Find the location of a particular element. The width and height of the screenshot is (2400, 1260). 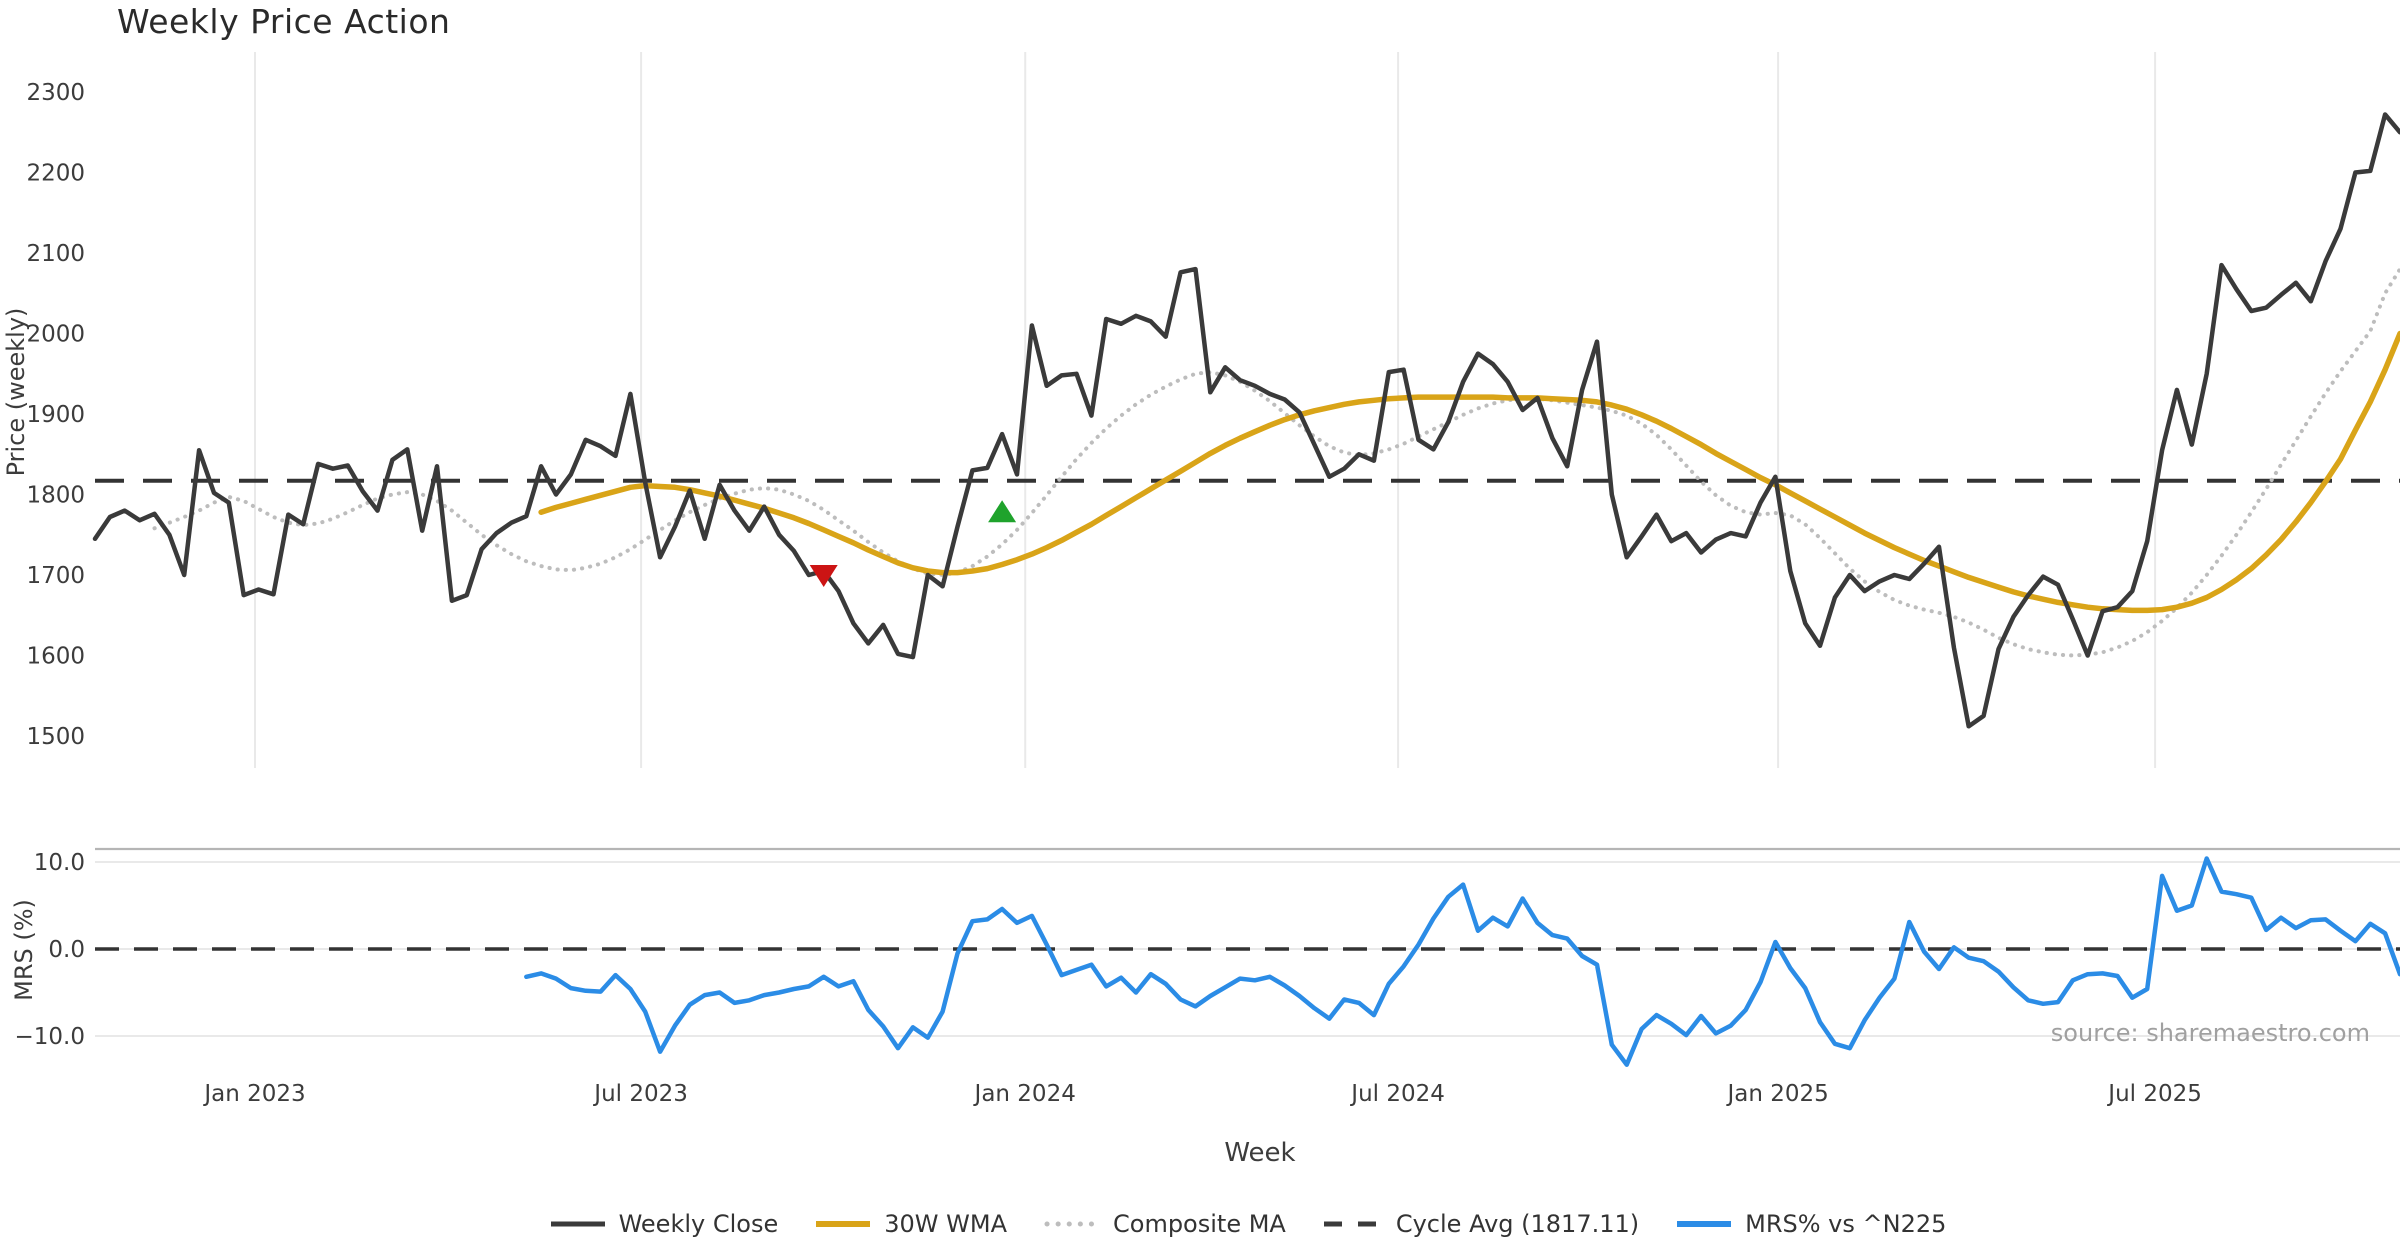

page-title: Weekly Price Action is located at coordinates (284, 21).